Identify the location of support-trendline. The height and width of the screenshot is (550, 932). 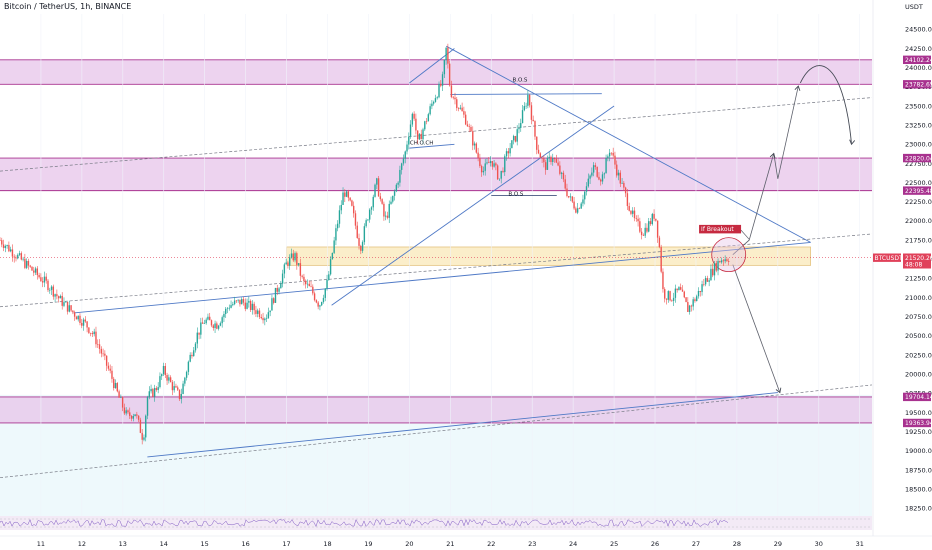
(462, 425).